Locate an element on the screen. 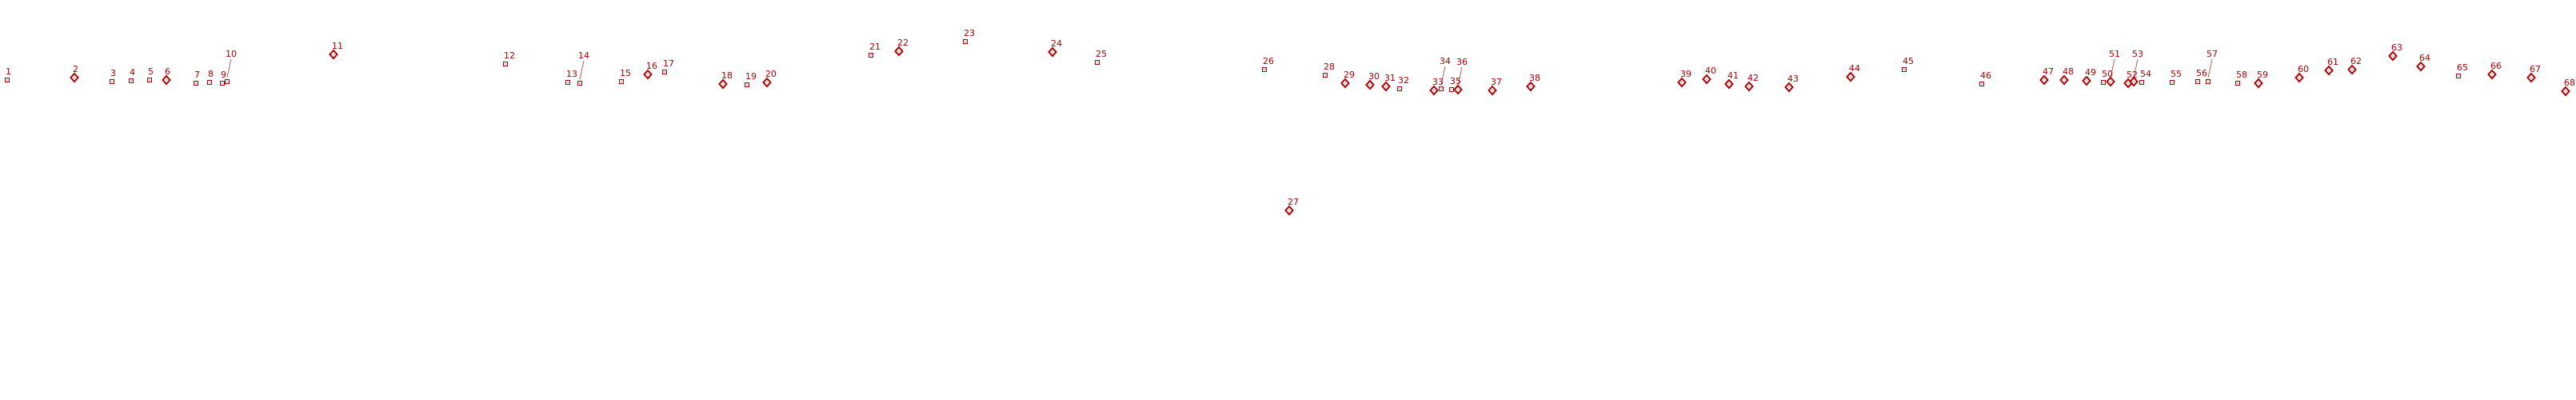 This screenshot has width=2576, height=400. point-label: 34 is located at coordinates (1446, 61).